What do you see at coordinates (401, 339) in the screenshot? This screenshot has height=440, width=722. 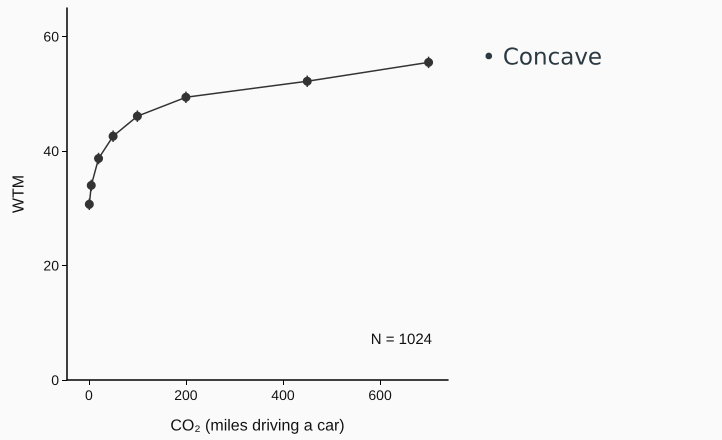 I see `annotation: N = 1024` at bounding box center [401, 339].